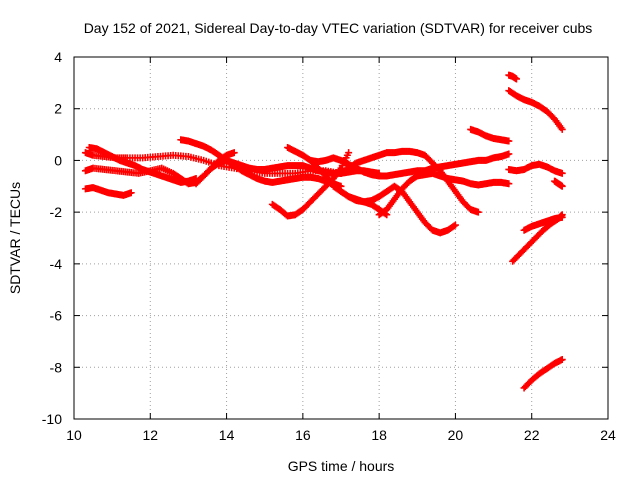  Describe the element at coordinates (379, 435) in the screenshot. I see `x-tick-label: 18` at that location.